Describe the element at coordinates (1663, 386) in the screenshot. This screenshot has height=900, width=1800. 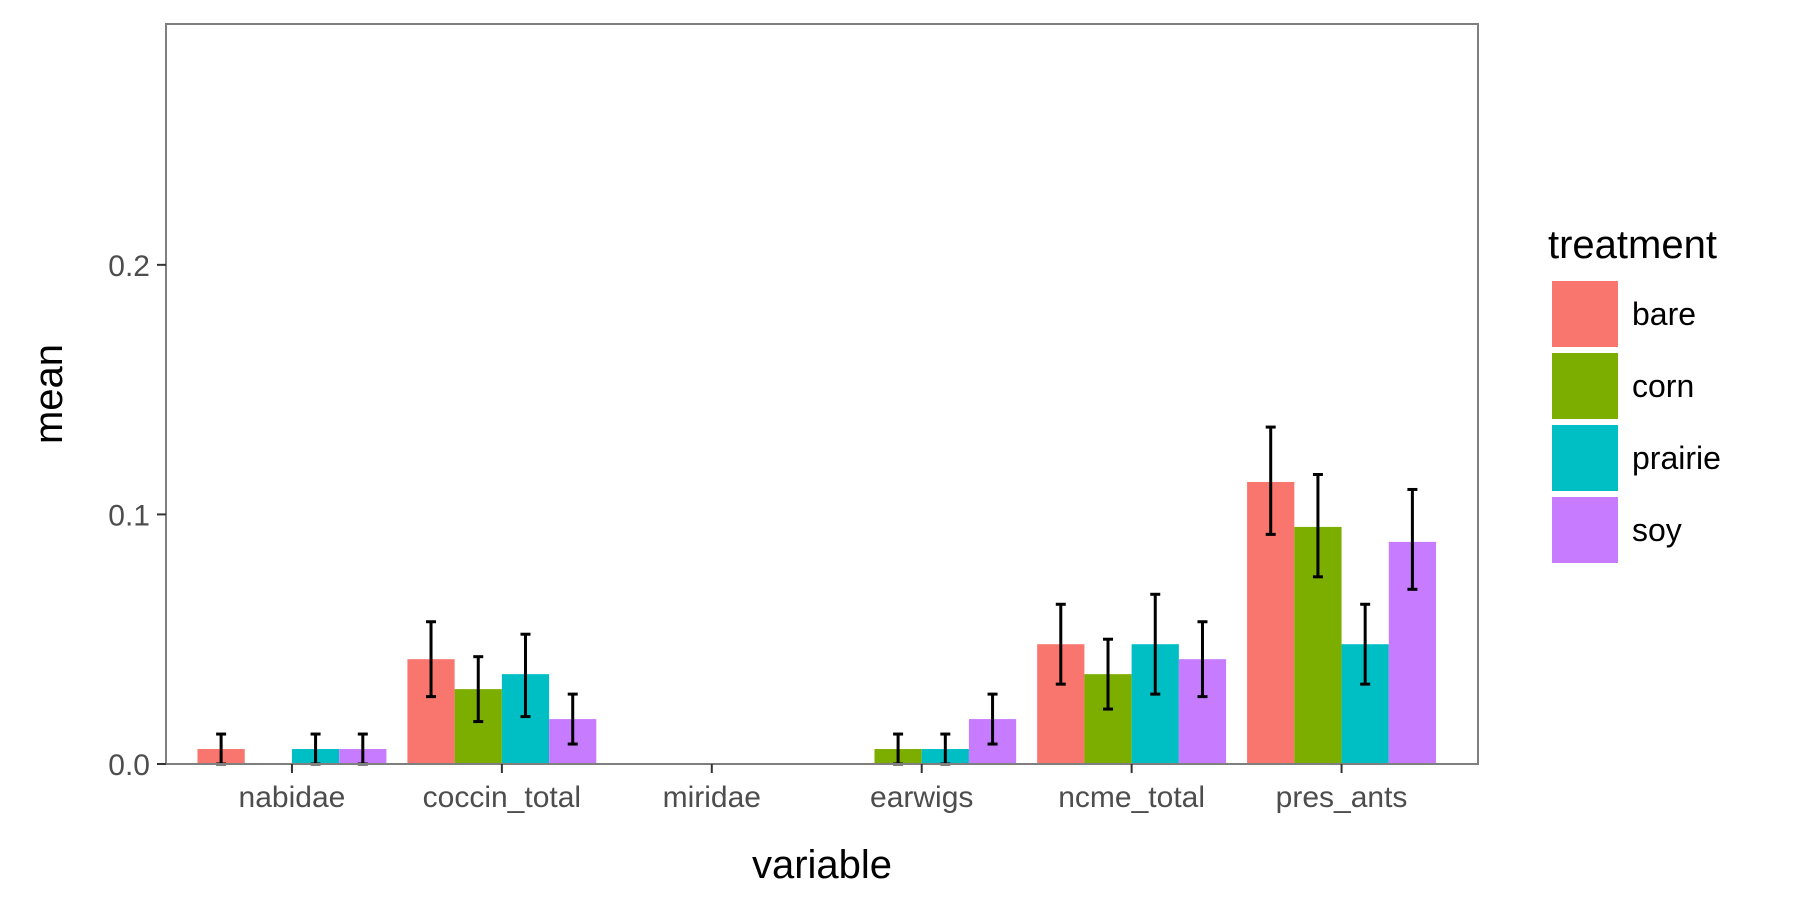
I see `legend-label-corn: corn` at that location.